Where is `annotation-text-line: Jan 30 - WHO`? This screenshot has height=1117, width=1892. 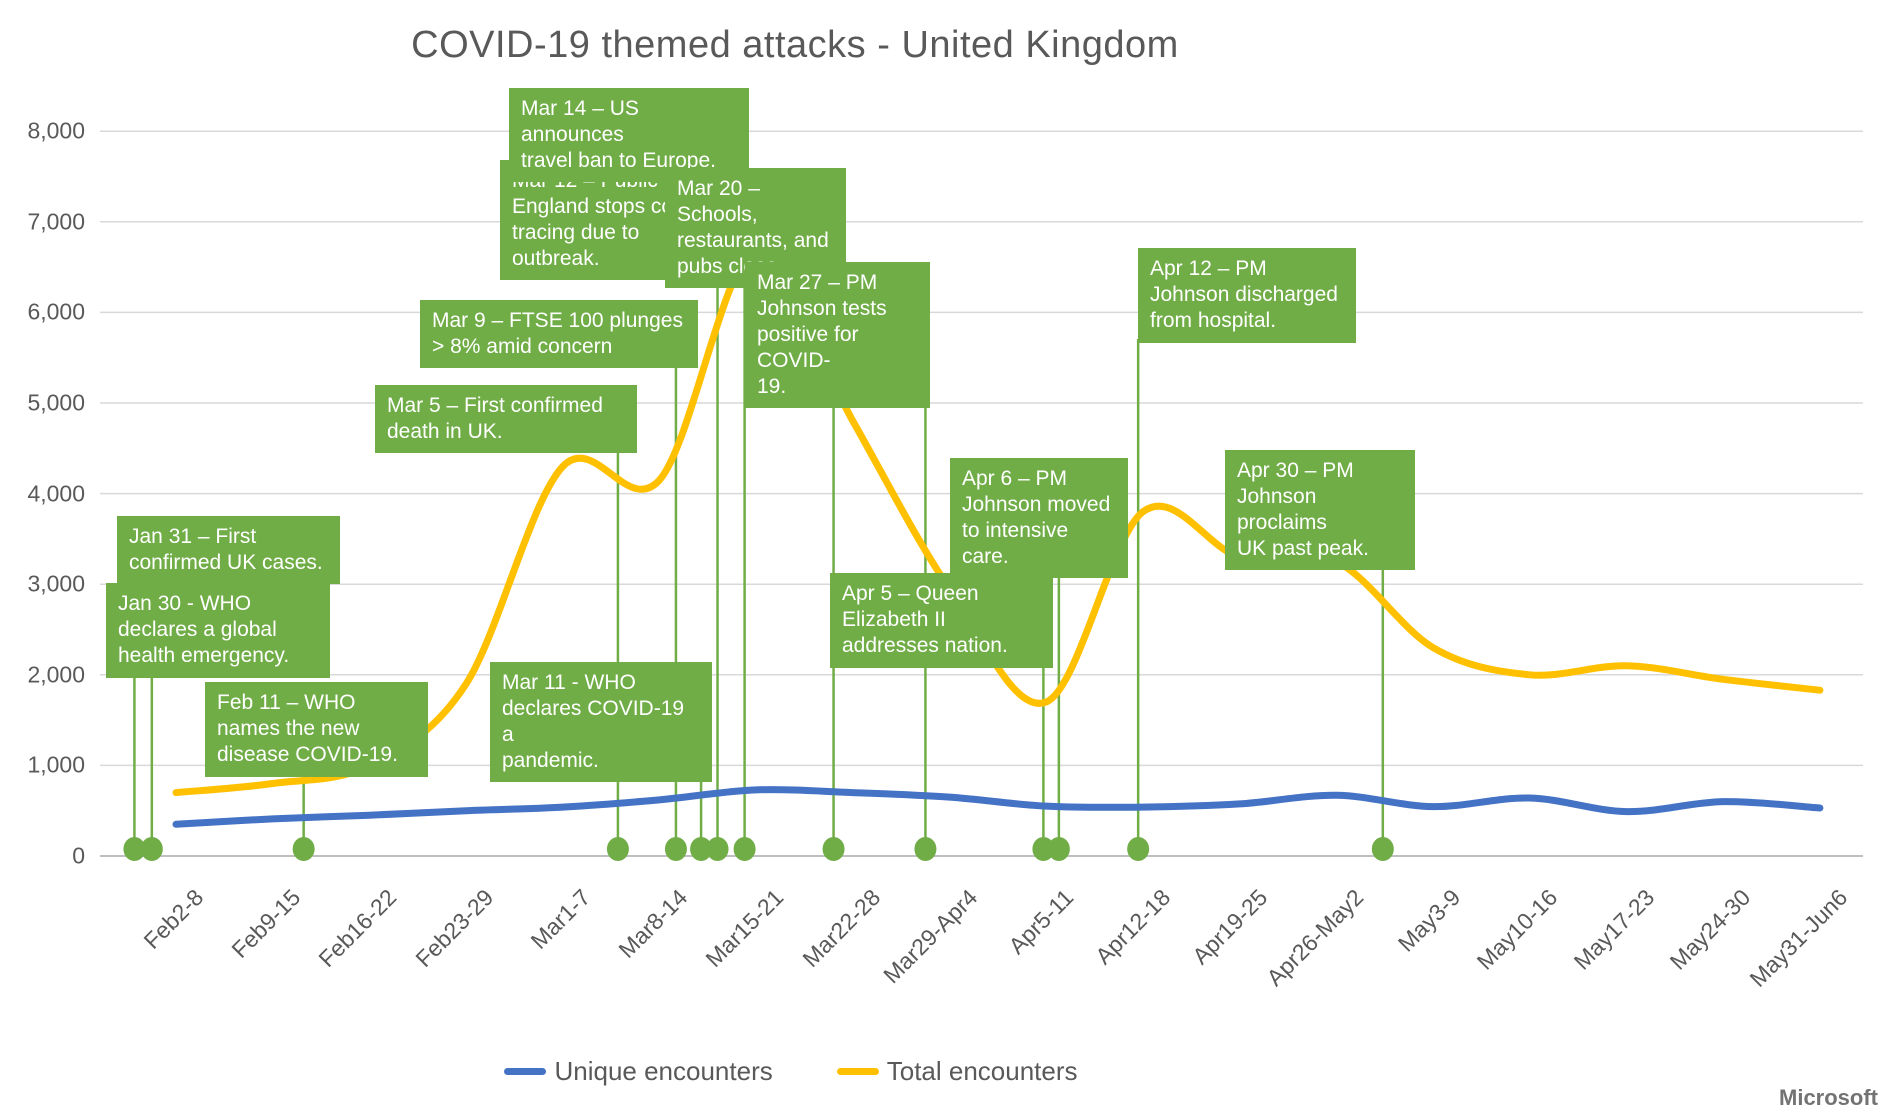
annotation-text-line: Jan 30 - WHO is located at coordinates (185, 603).